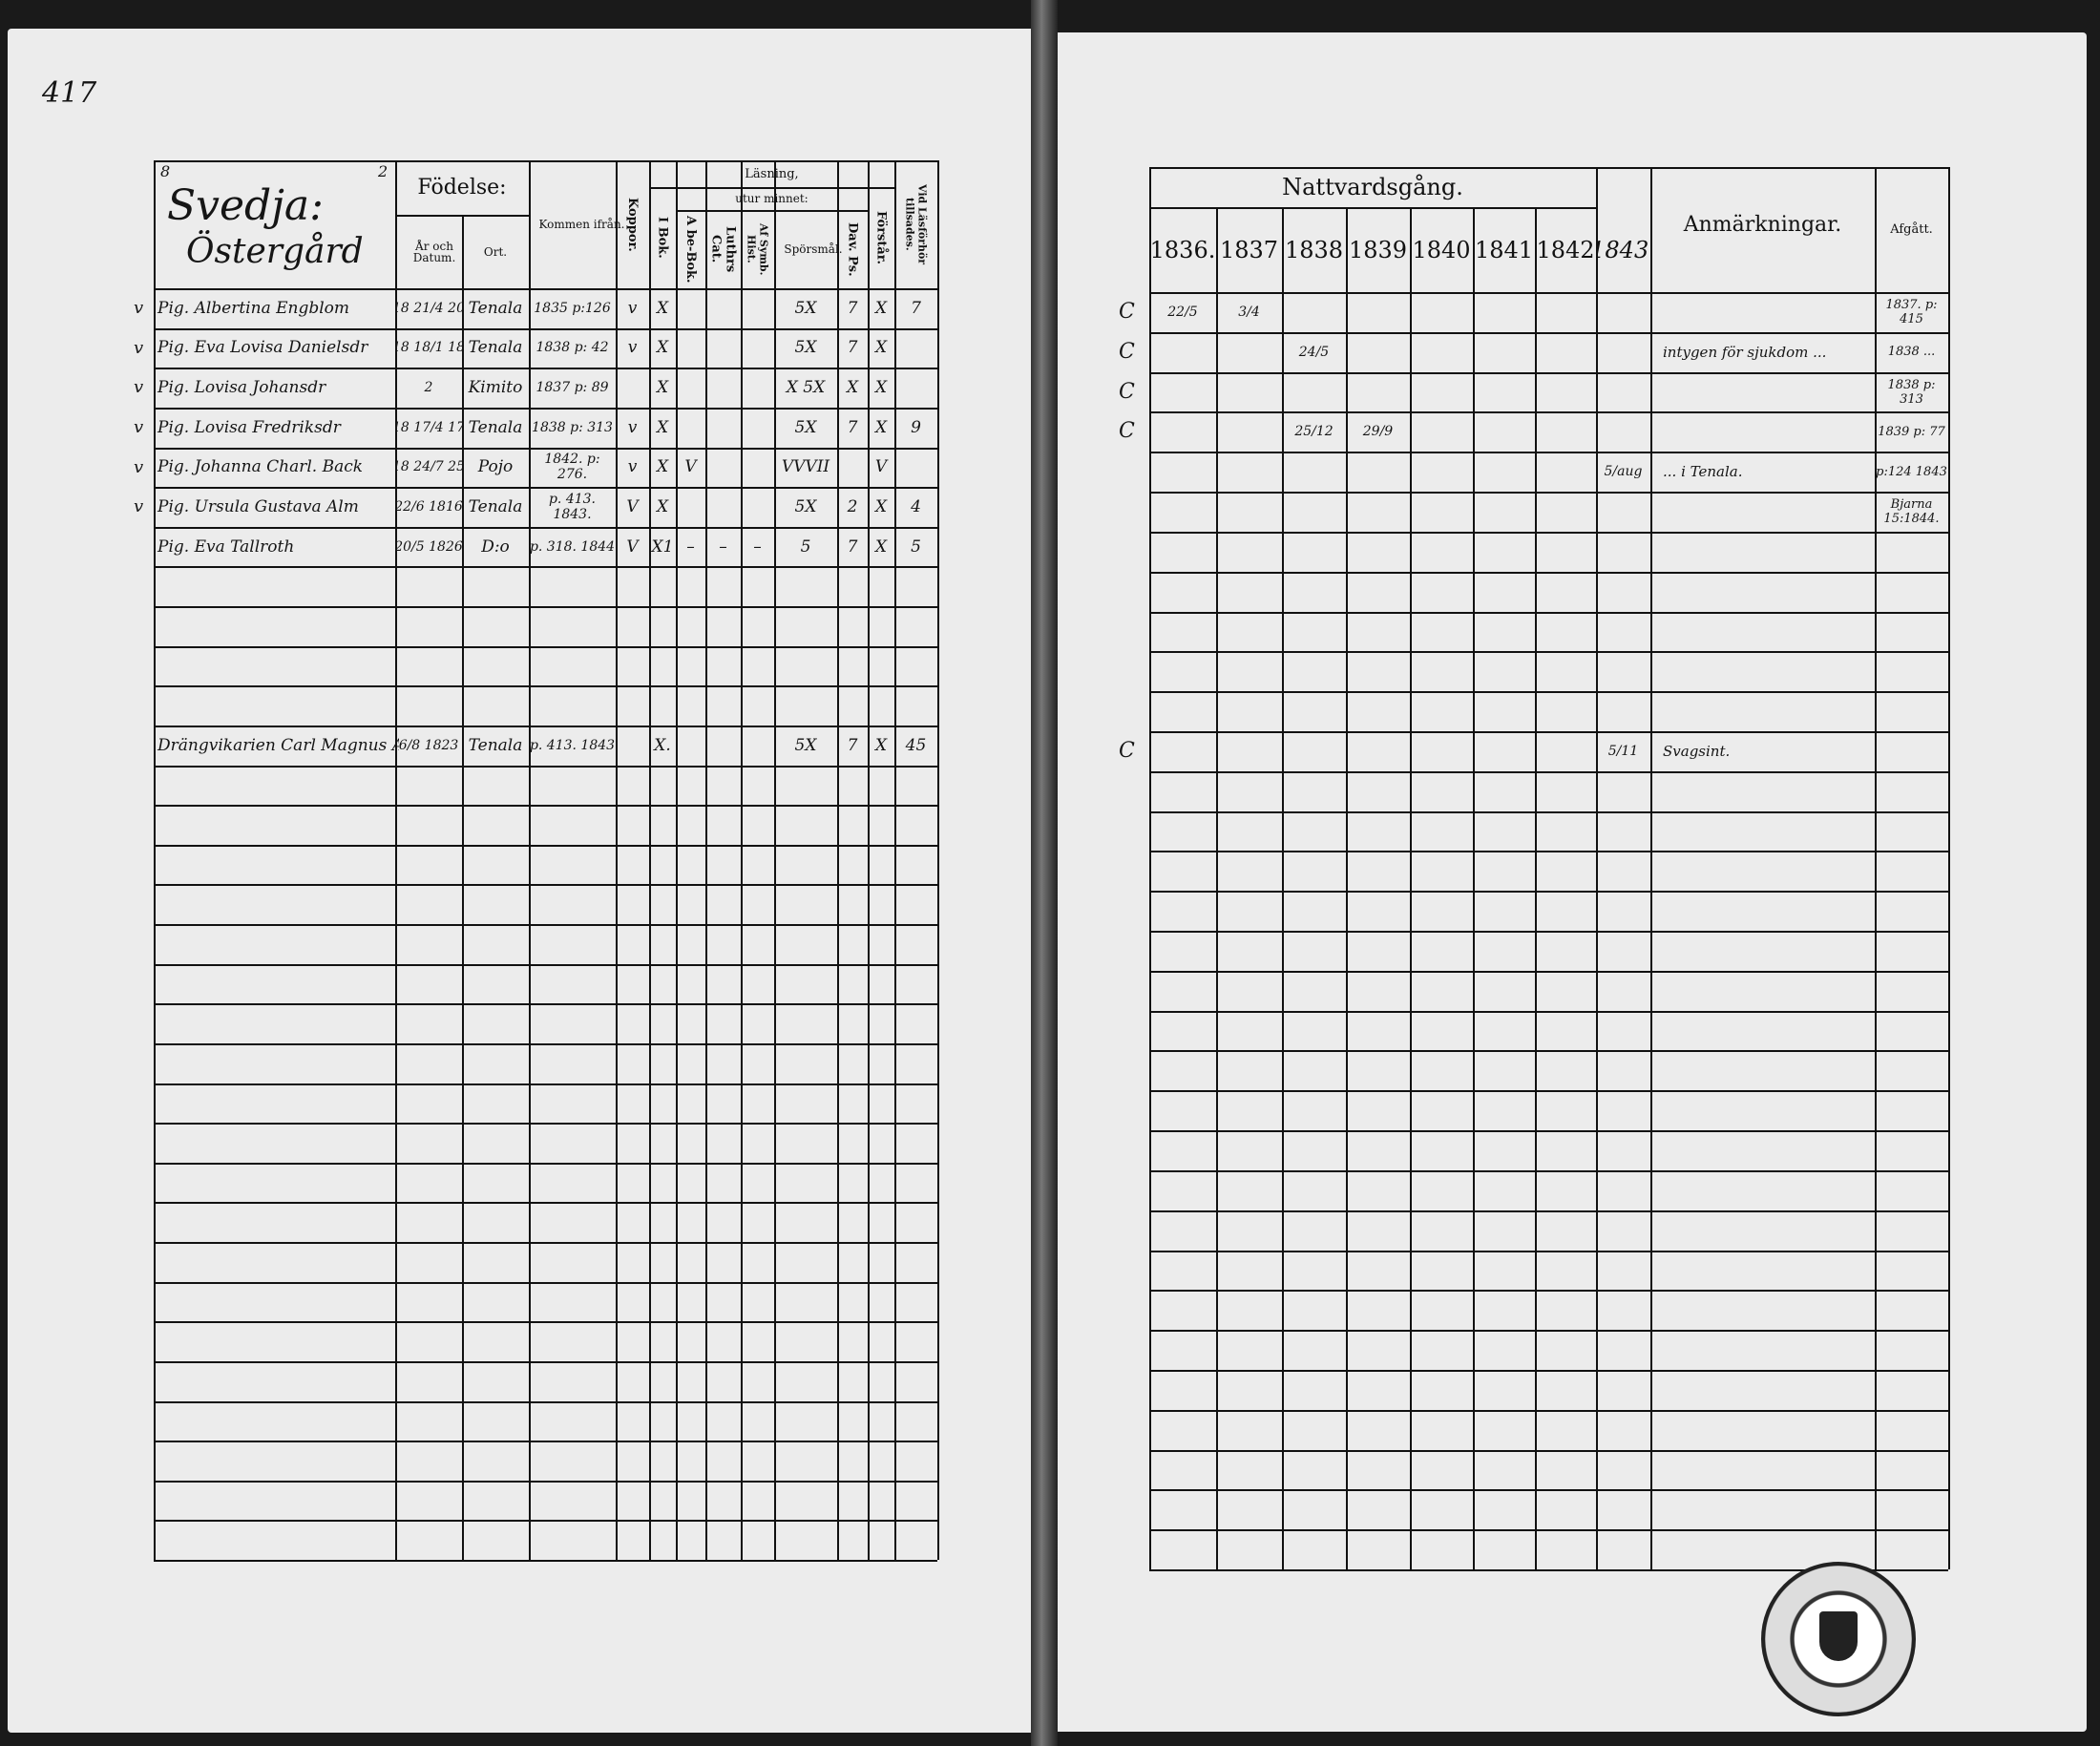 The image size is (2100, 1746). Describe the element at coordinates (227, 546) in the screenshot. I see `cell-name: Pig. Eva Tallroth` at that location.